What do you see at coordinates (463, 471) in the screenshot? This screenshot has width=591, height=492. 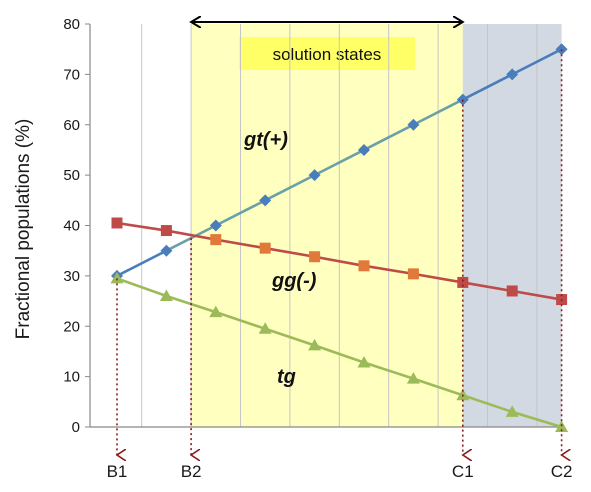 I see `marker-label-c1: C1` at bounding box center [463, 471].